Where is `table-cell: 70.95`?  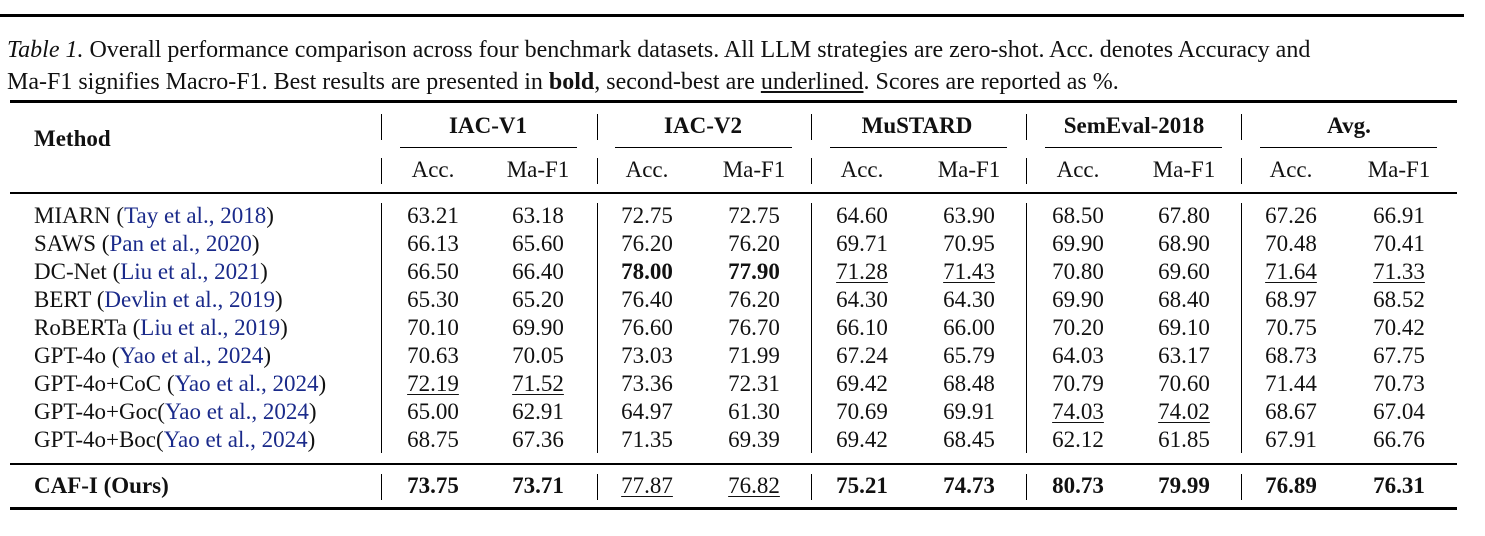 table-cell: 70.95 is located at coordinates (969, 243).